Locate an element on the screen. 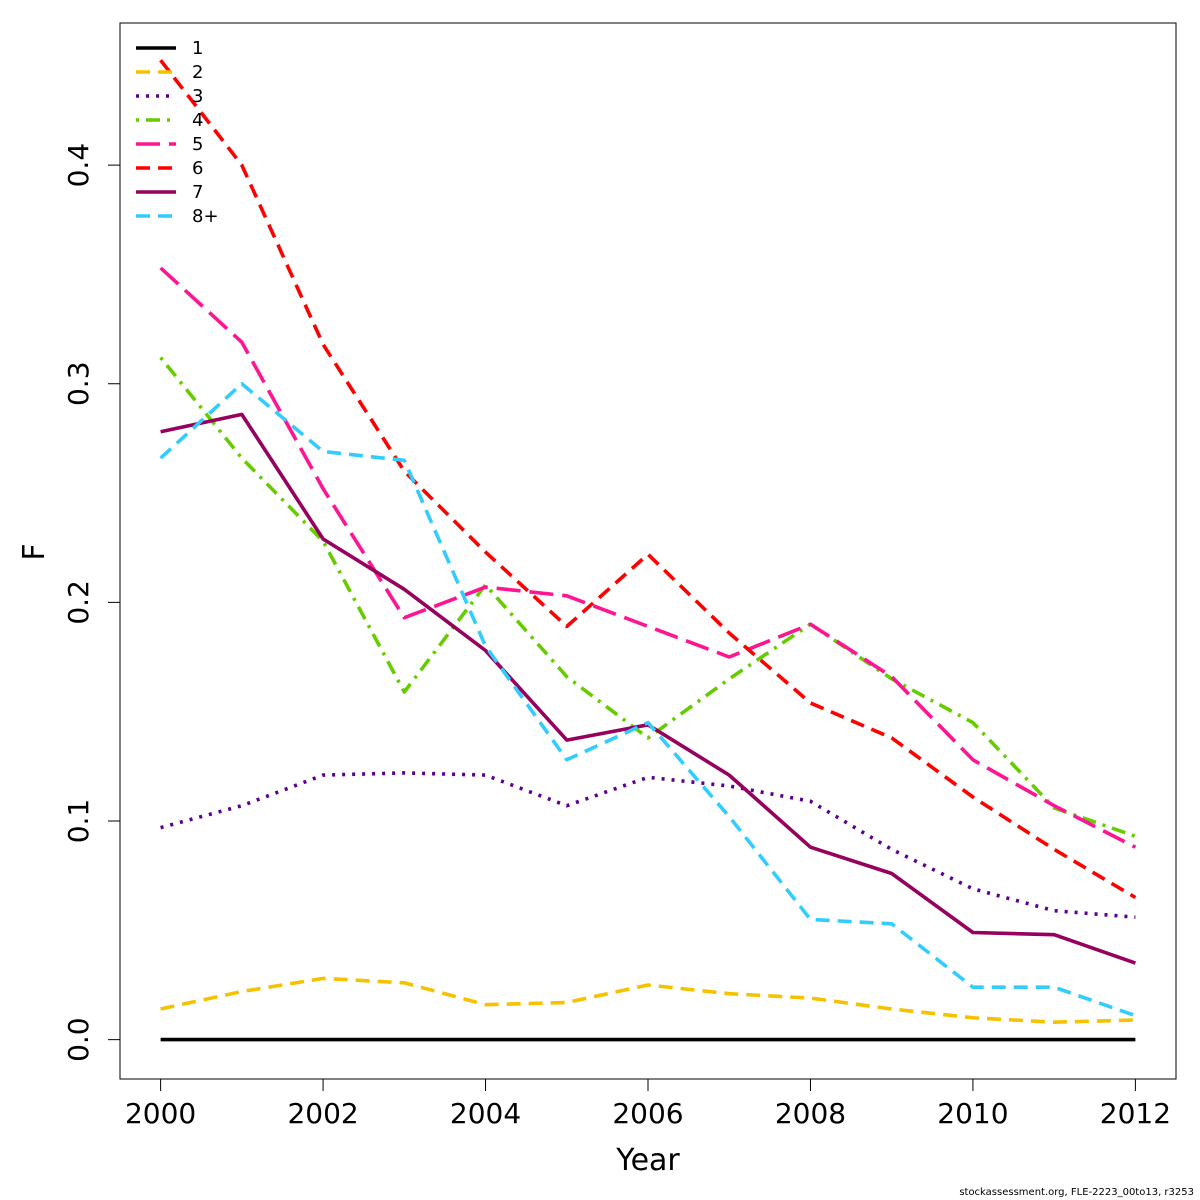  legend-label: 6 is located at coordinates (197, 168).